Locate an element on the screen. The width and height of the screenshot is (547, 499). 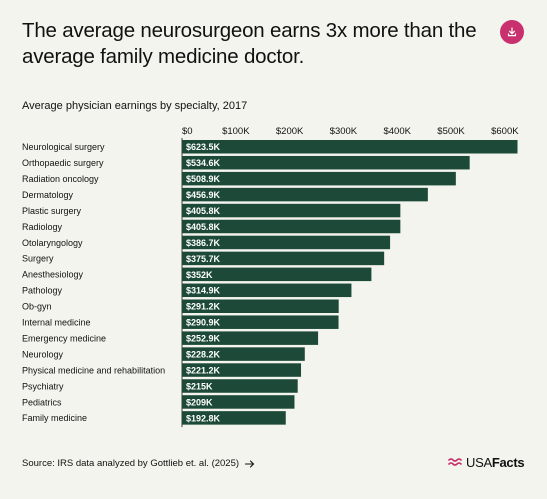
category-label: Plastic surgery is located at coordinates (52, 211).